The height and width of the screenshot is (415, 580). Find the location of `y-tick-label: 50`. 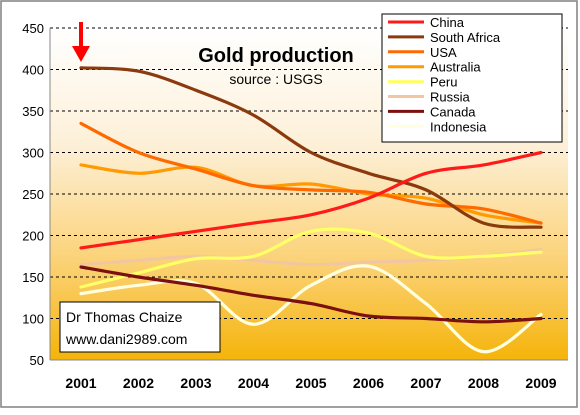

y-tick-label: 50 is located at coordinates (37, 360).